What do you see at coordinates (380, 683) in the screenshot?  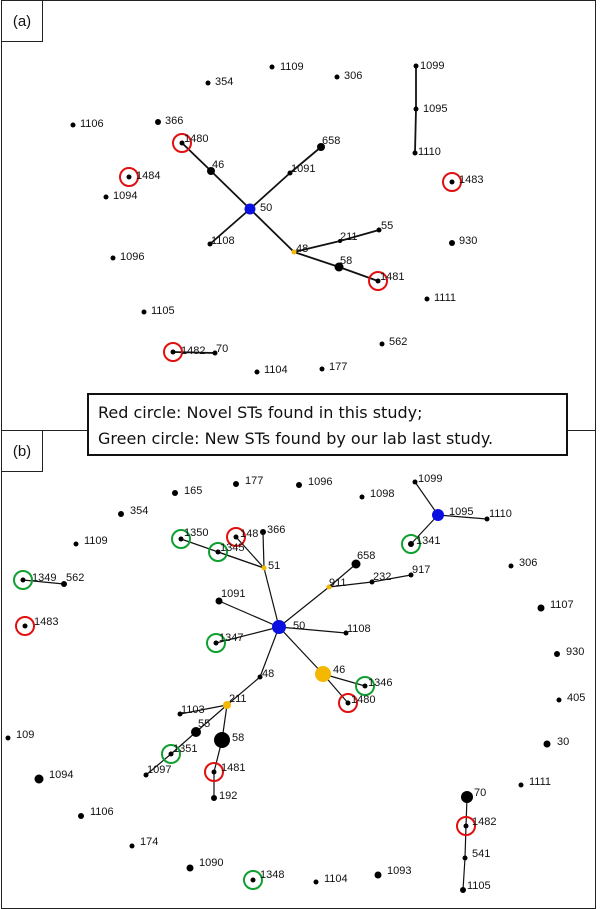 I see `node-label-1346: 1346` at bounding box center [380, 683].